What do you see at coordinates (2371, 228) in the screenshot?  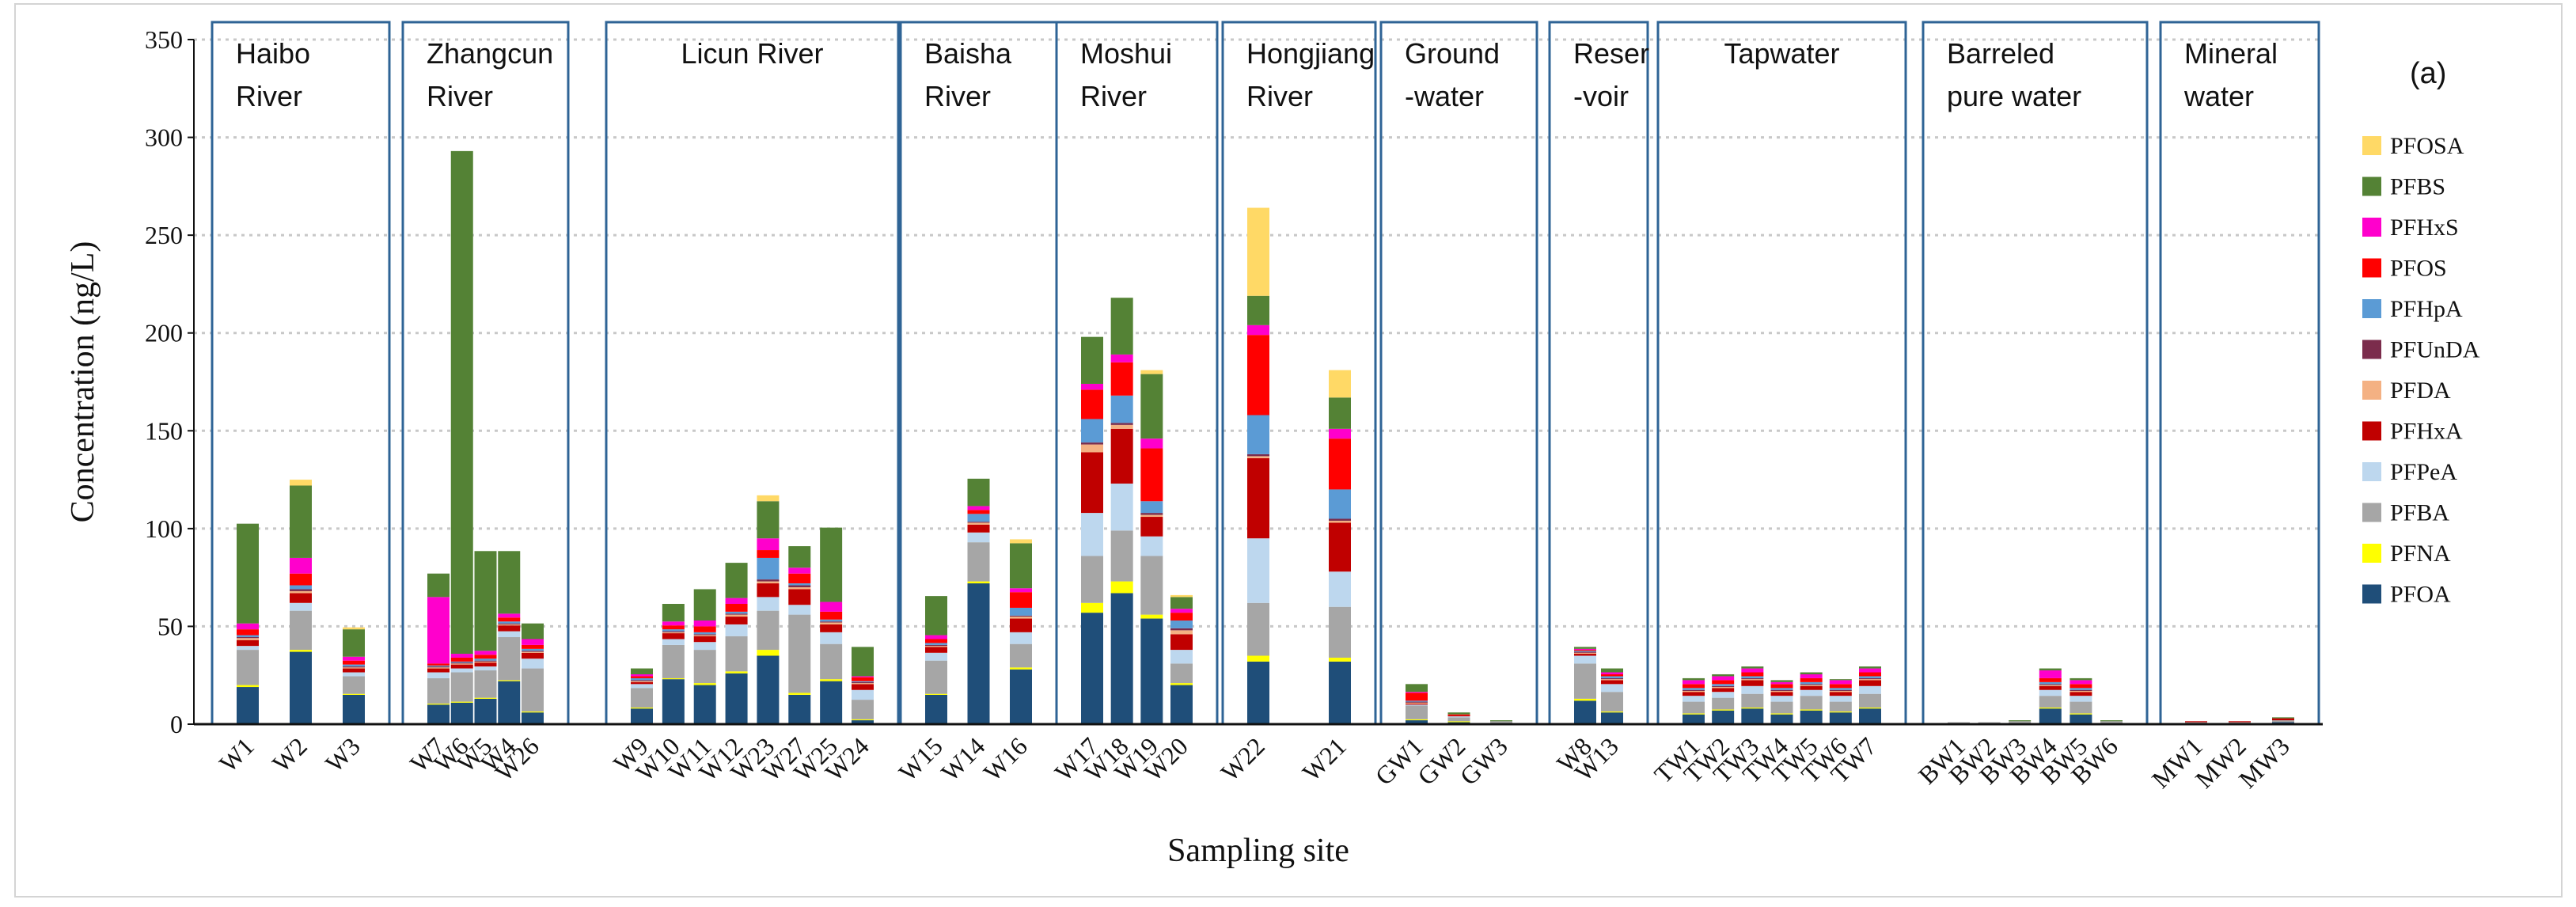 I see `legend-swatch-pfhxs` at bounding box center [2371, 228].